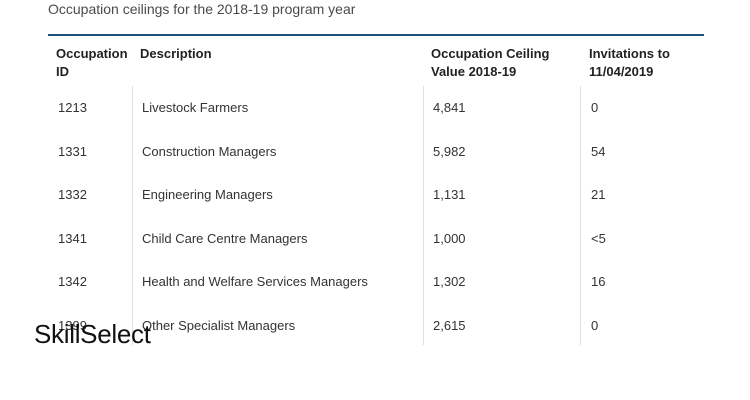  What do you see at coordinates (209, 151) in the screenshot?
I see `cell-description: Construction Managers` at bounding box center [209, 151].